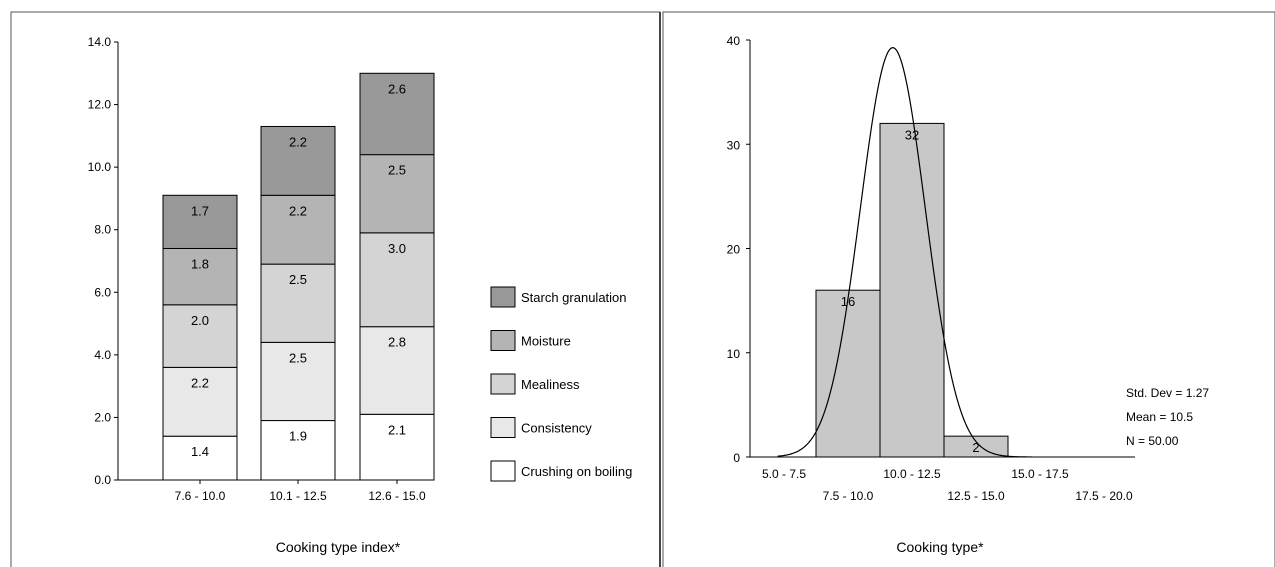  I want to click on histogram-stat-label: N = 50.00, so click(1152, 441).